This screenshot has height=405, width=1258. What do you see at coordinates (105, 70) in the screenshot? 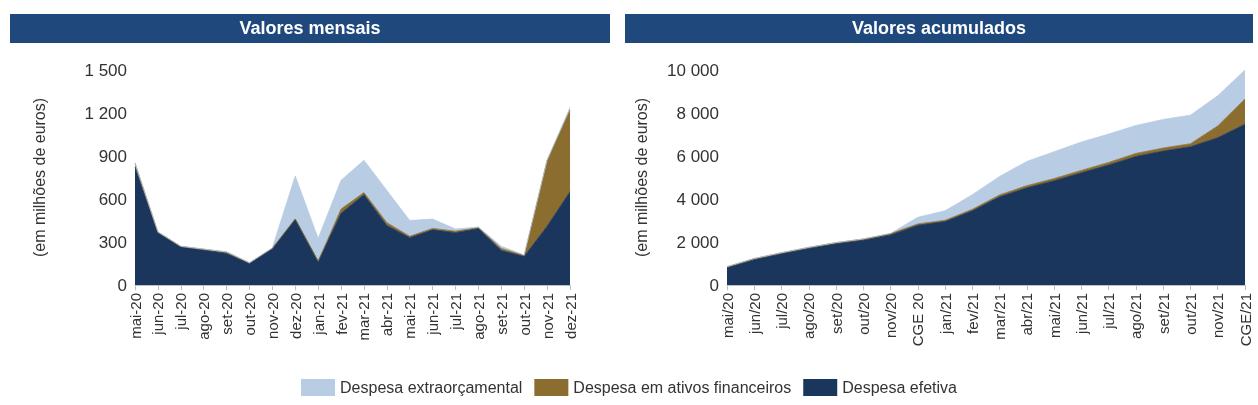
I see `y-tick-label: 1 500` at bounding box center [105, 70].